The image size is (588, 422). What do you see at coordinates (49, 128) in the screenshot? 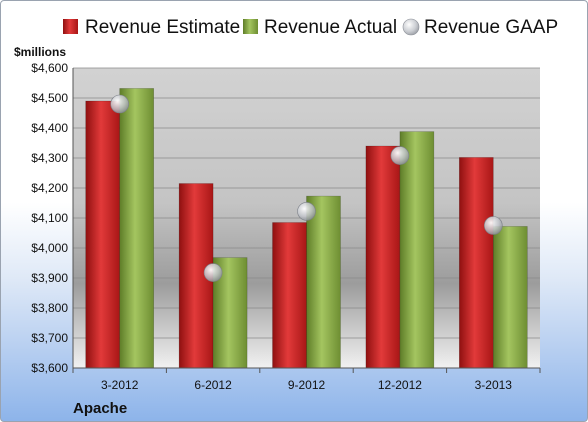
I see `y-tick-label: $4,400` at bounding box center [49, 128].